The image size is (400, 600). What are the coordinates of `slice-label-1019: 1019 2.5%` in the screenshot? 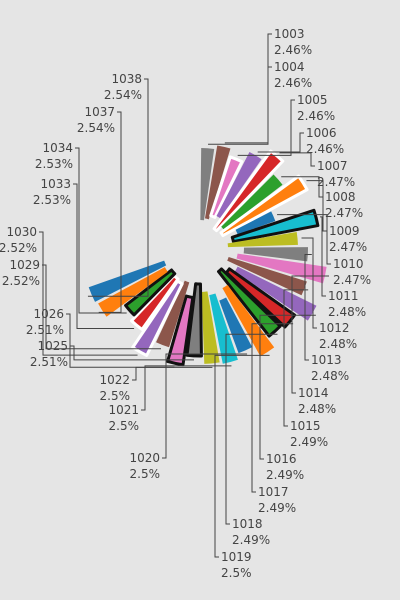 It's located at (236, 565).